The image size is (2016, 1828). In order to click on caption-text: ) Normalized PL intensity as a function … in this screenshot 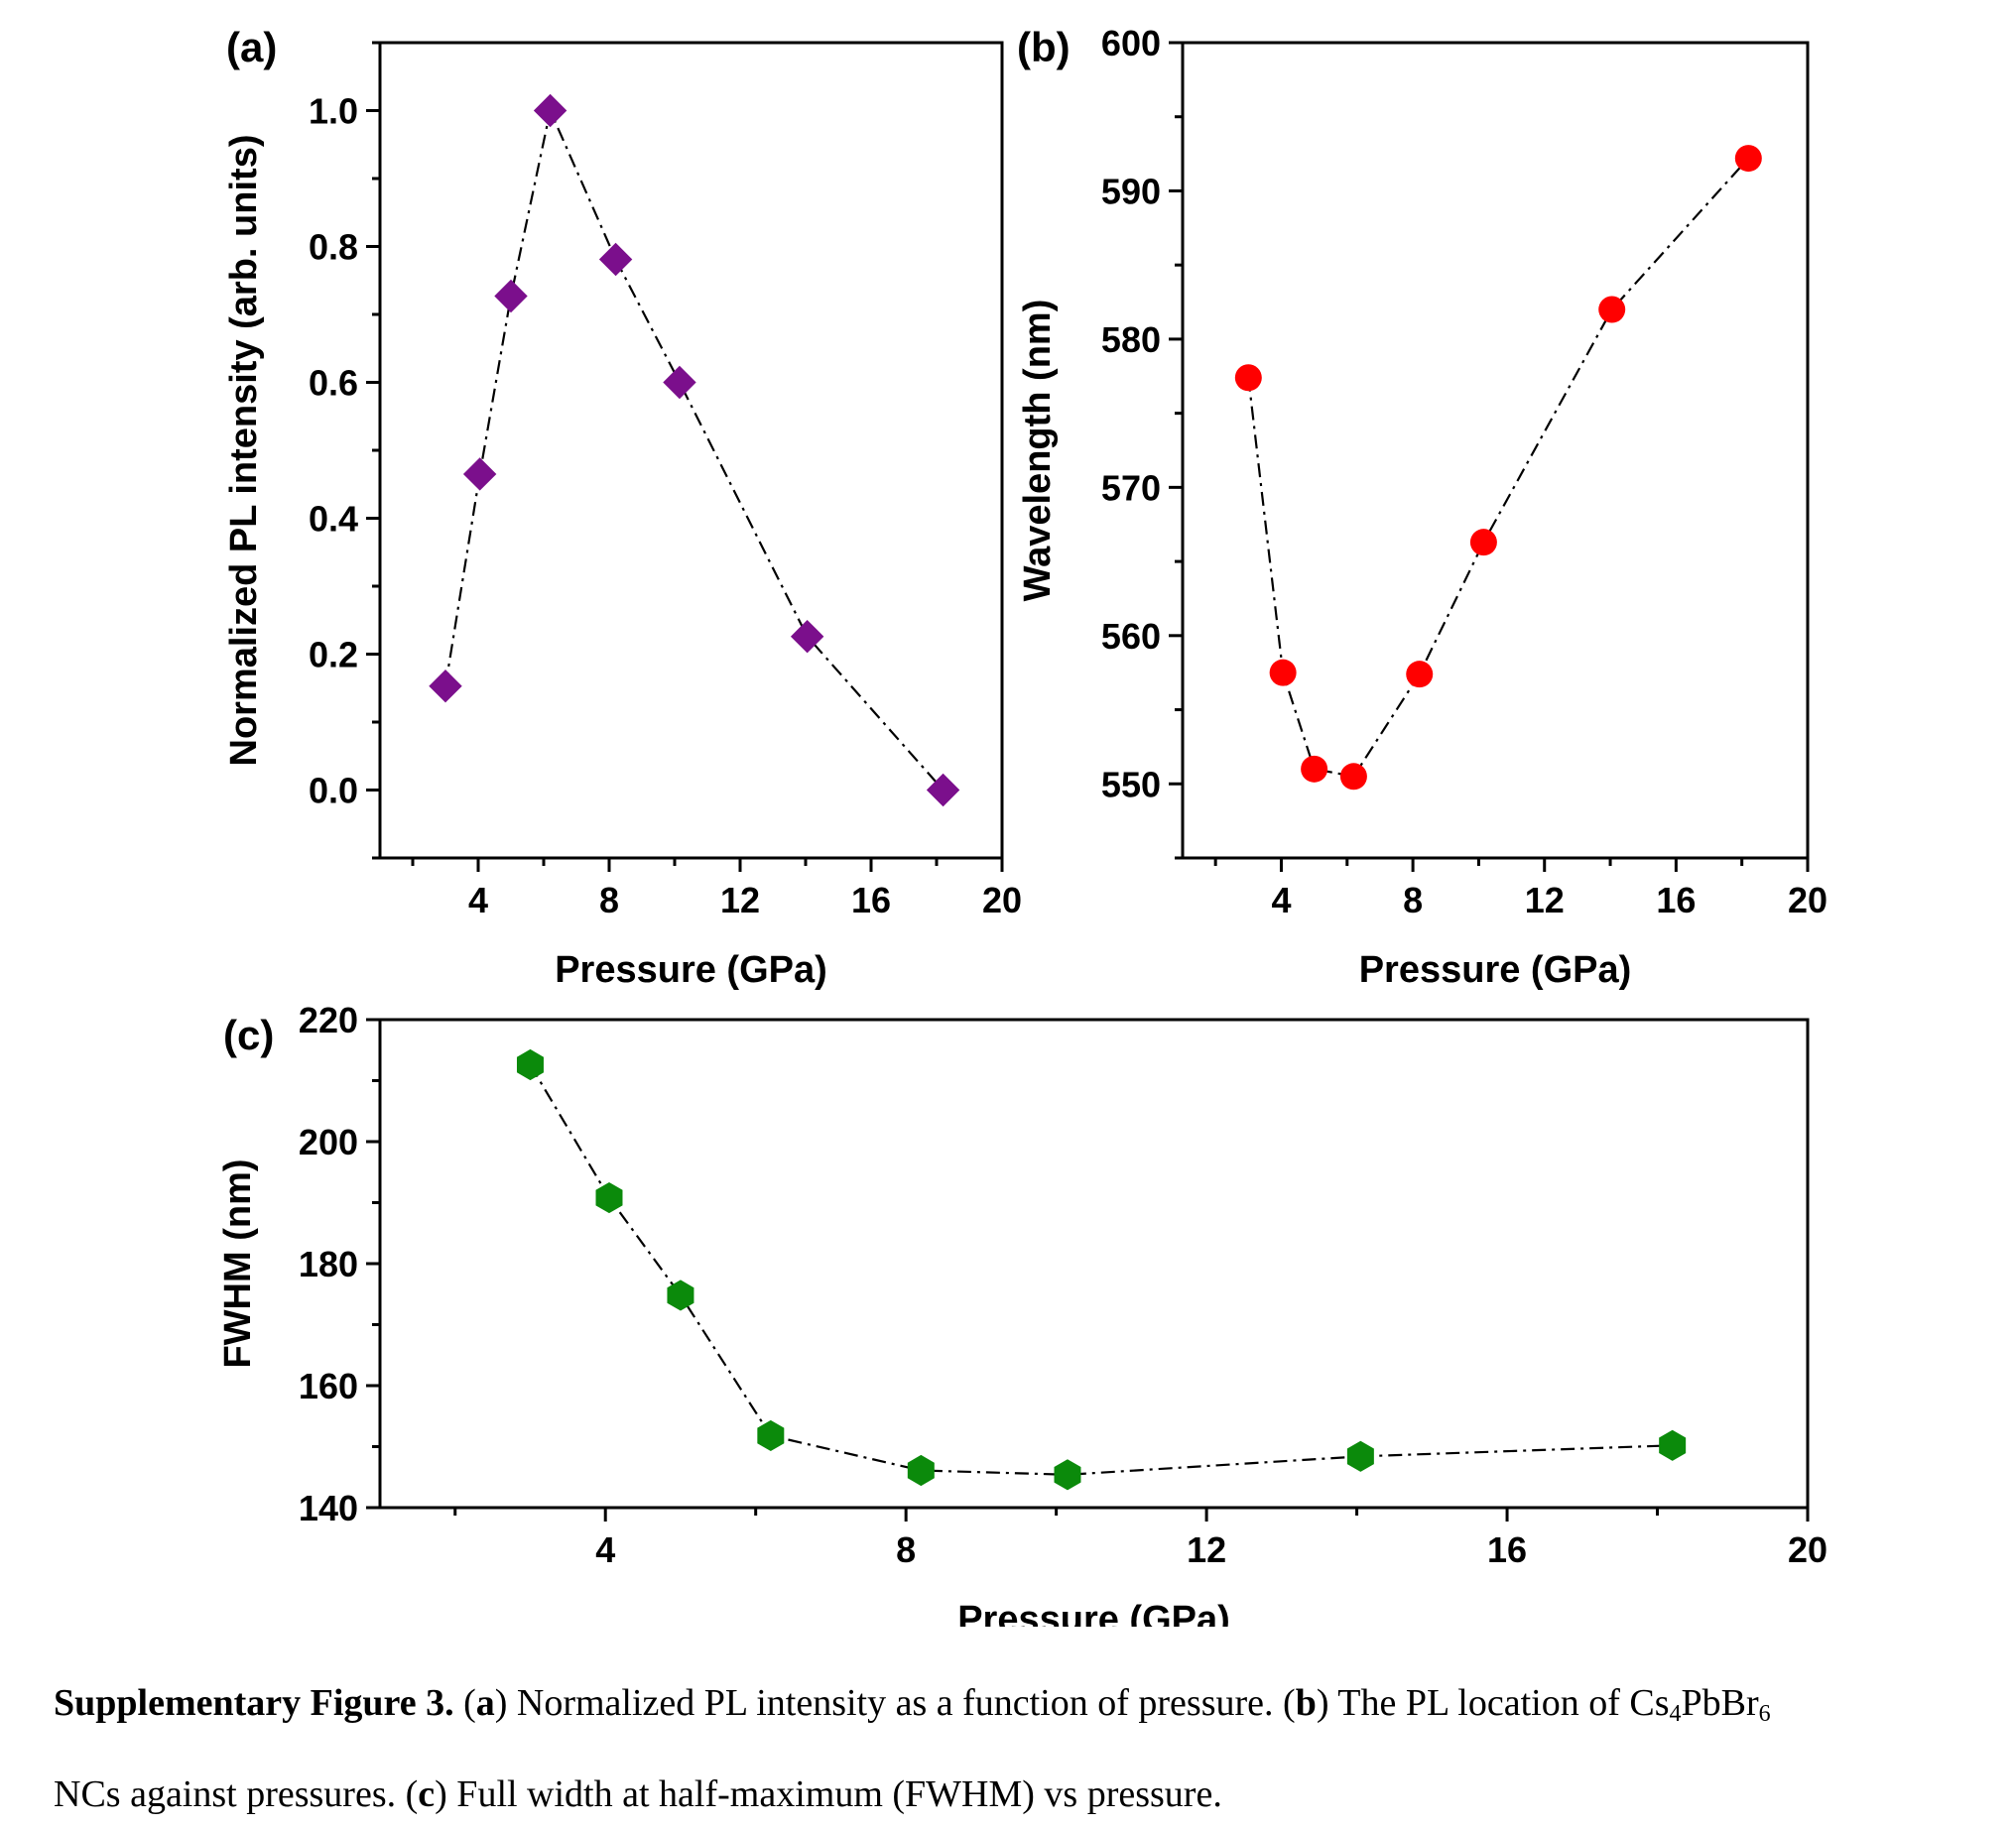, I will do `click(895, 1703)`.